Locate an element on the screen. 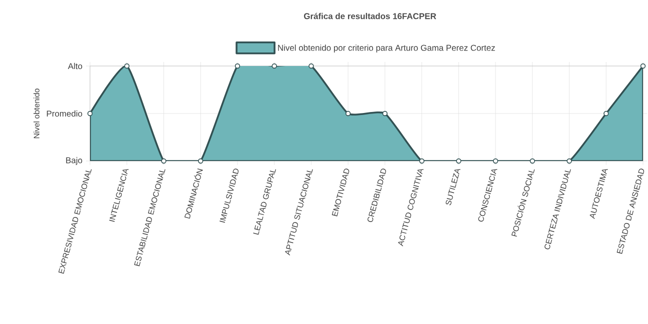 The width and height of the screenshot is (648, 324). legend-label: Nivel obtenido por criterio para Arturo Gama Perez Cortez is located at coordinates (386, 48).